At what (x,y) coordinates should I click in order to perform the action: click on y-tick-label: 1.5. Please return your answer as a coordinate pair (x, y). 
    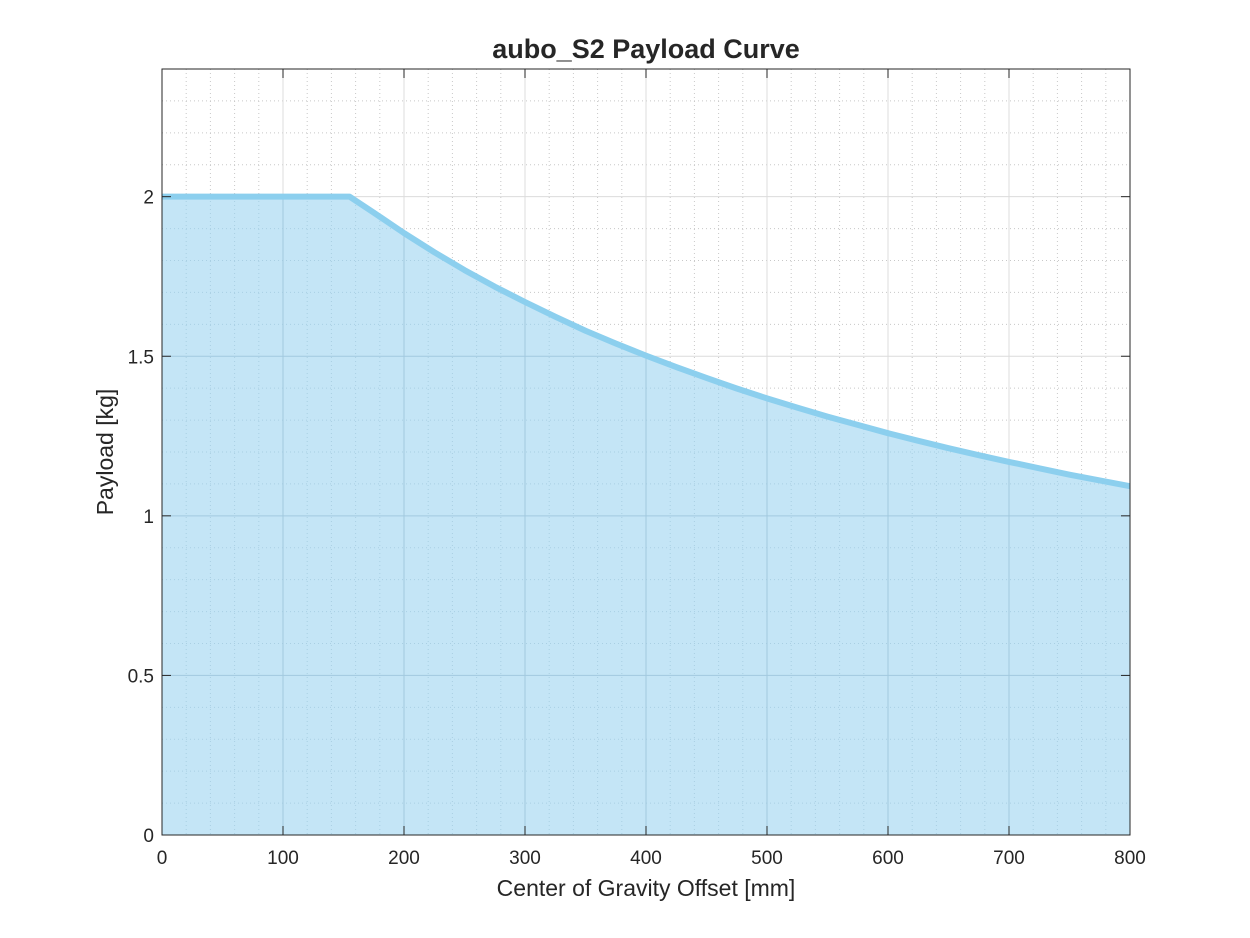
    Looking at the image, I should click on (141, 357).